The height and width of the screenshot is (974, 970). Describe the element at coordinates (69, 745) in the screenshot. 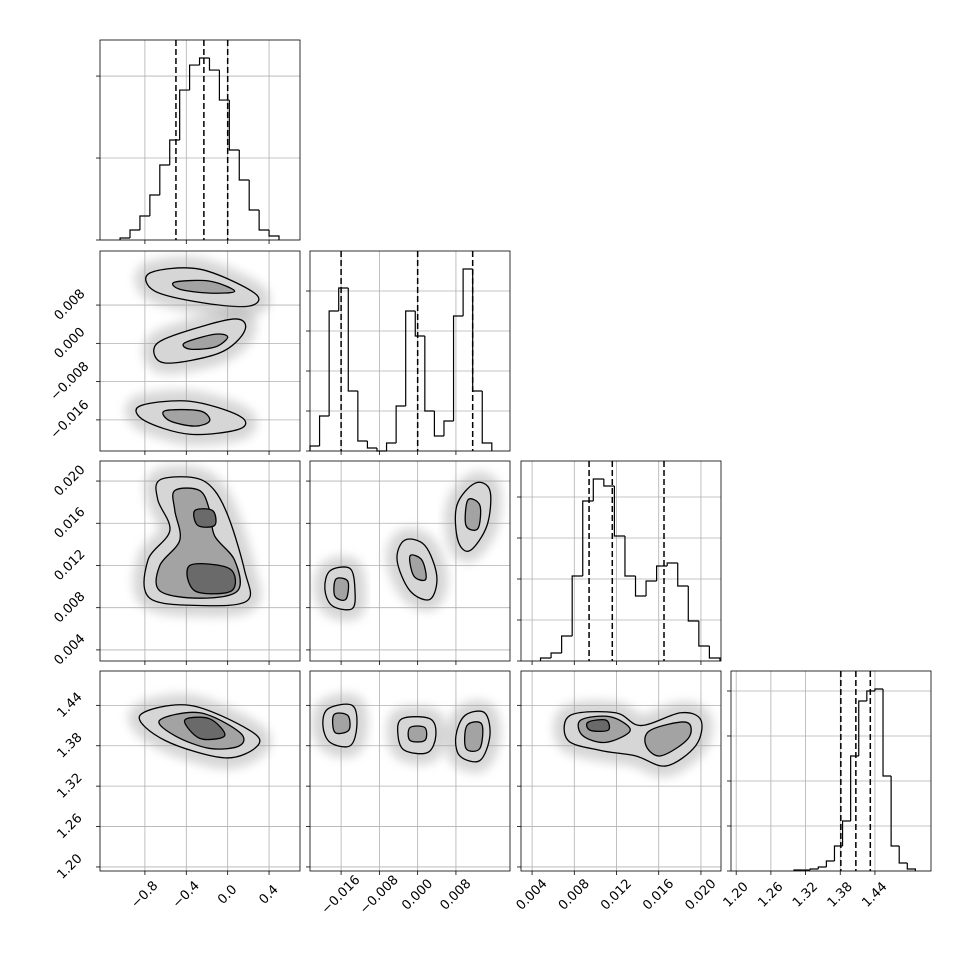

I see `y-tick-label: 1.38` at that location.